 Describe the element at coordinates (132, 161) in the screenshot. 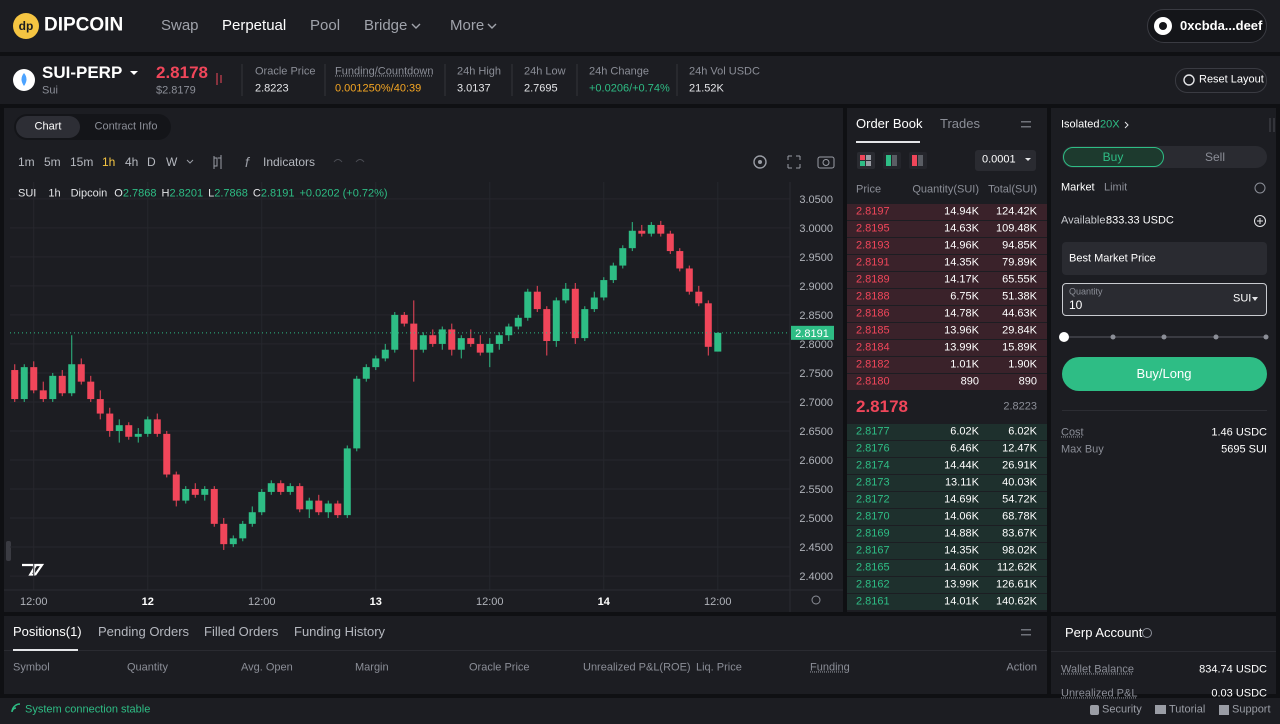

I see `interval: 4h` at that location.